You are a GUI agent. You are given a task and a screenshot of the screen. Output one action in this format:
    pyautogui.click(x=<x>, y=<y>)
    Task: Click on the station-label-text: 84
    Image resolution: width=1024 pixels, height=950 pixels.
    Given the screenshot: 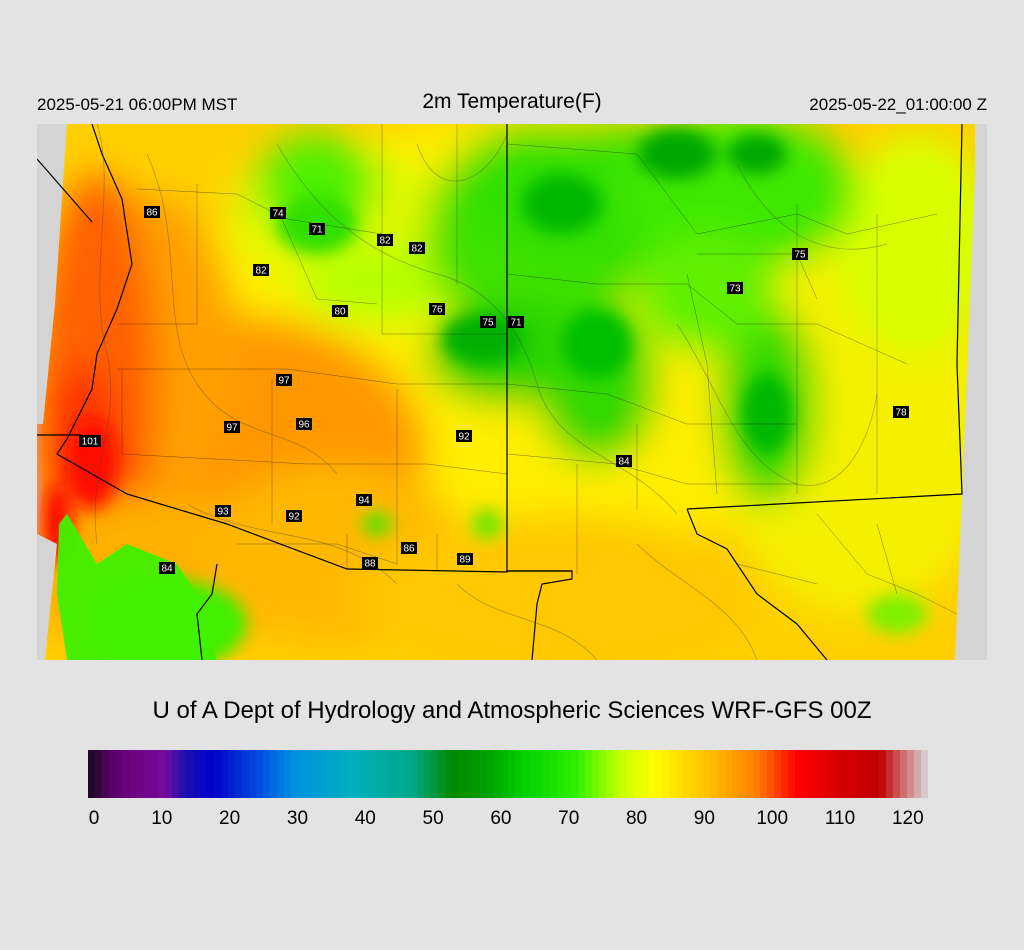 What is the action you would take?
    pyautogui.click(x=167, y=569)
    